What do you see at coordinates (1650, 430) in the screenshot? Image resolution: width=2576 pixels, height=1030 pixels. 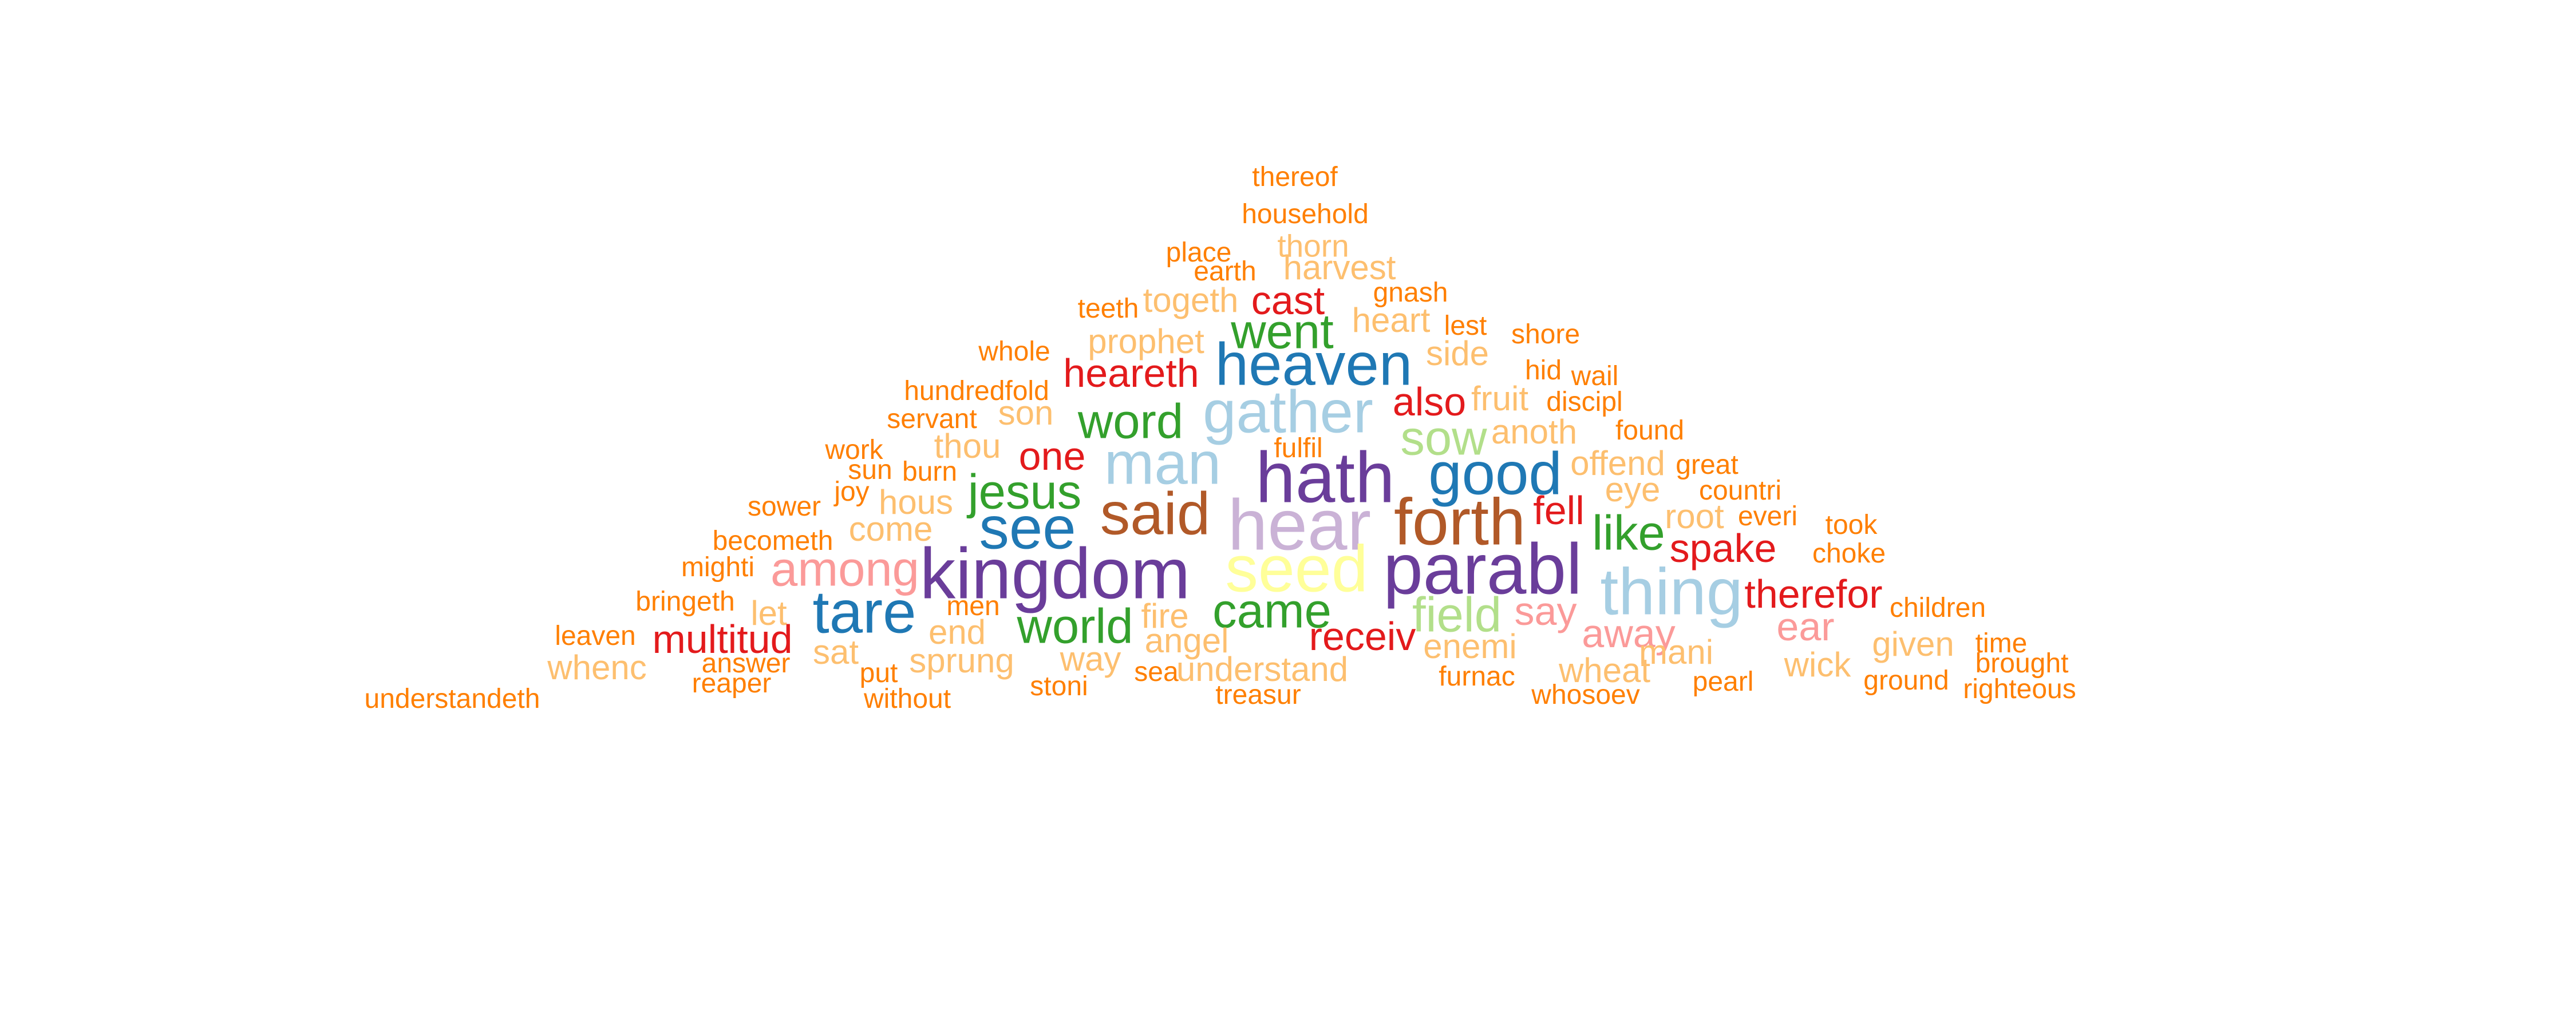 I see `word-found: found` at bounding box center [1650, 430].